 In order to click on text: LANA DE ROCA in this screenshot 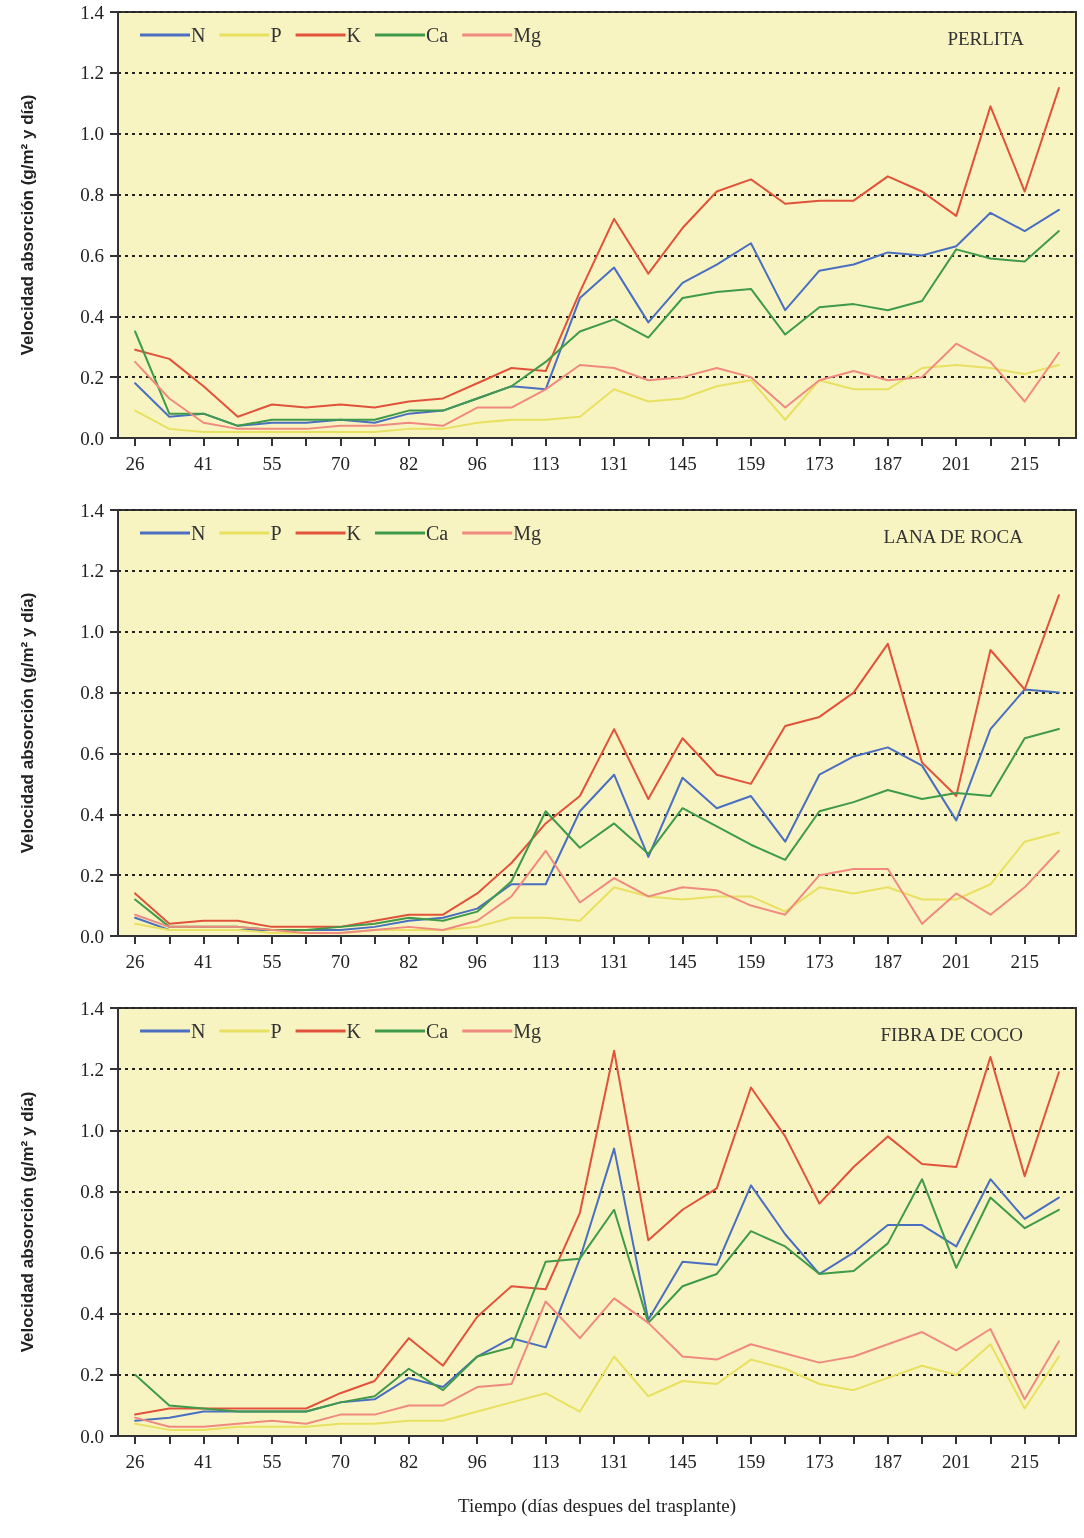, I will do `click(953, 536)`.